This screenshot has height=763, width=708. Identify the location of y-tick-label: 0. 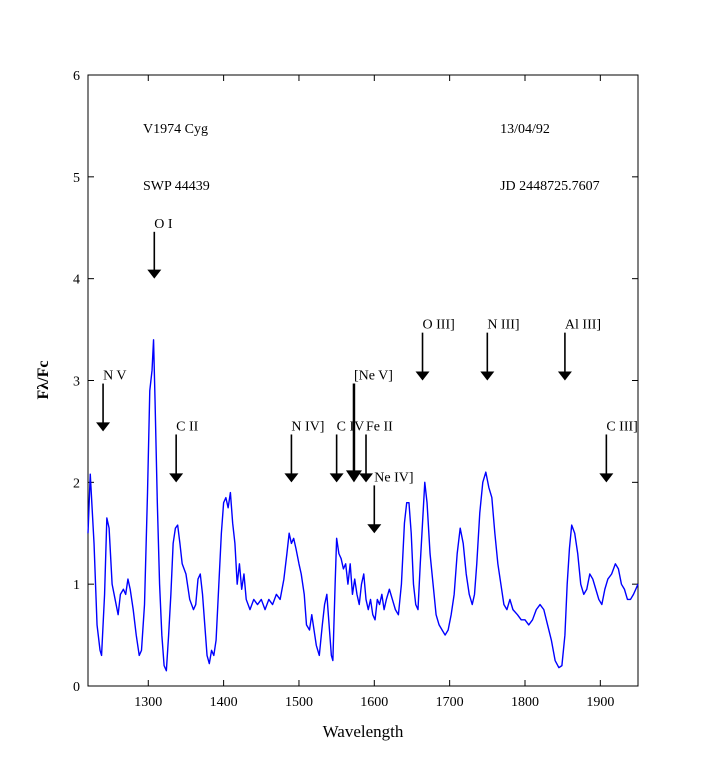
(76, 687).